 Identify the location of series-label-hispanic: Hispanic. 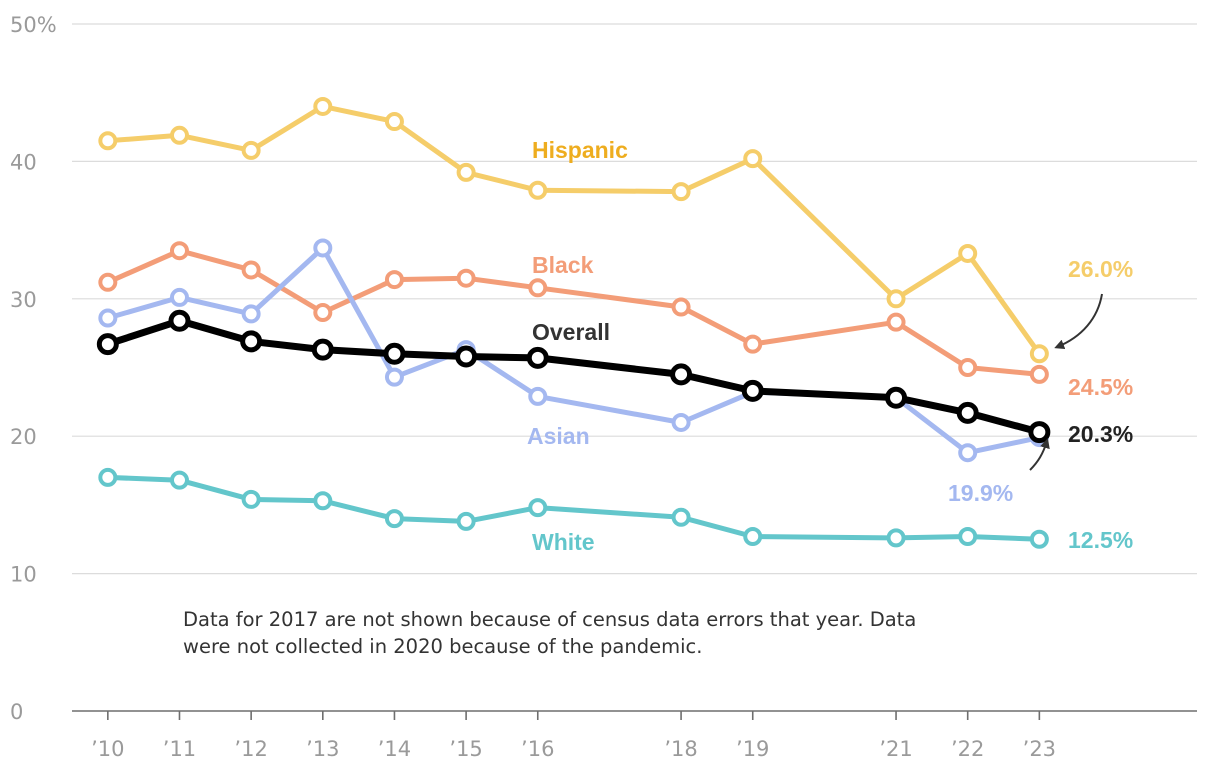
(580, 150).